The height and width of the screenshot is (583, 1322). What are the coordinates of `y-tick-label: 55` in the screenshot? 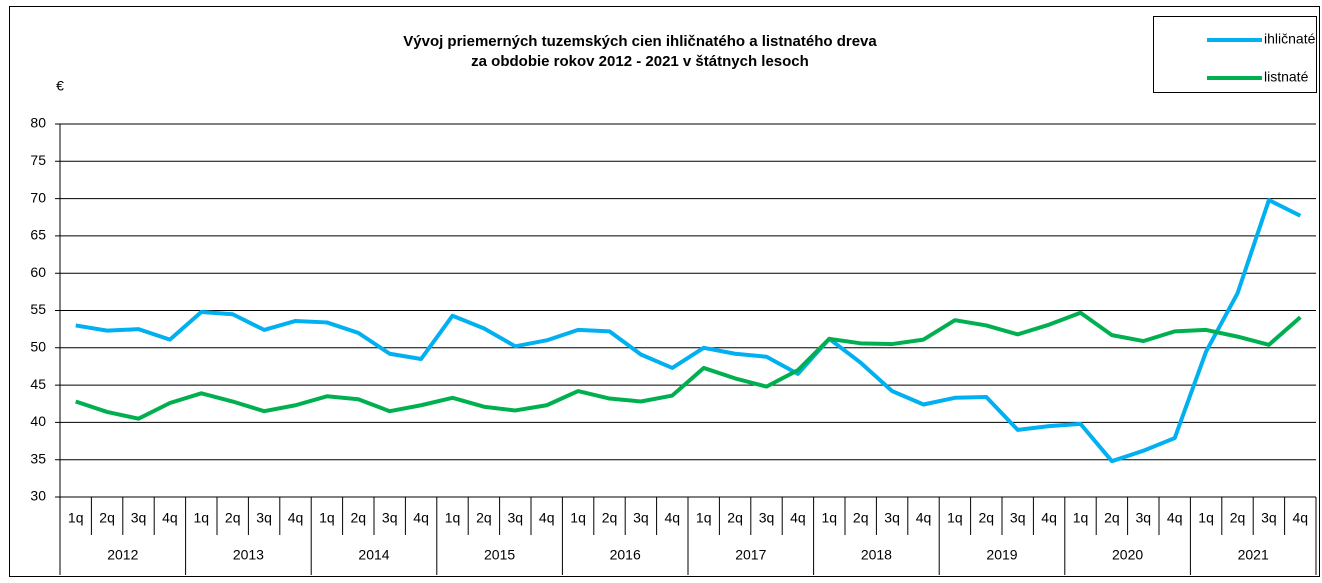 It's located at (38, 309).